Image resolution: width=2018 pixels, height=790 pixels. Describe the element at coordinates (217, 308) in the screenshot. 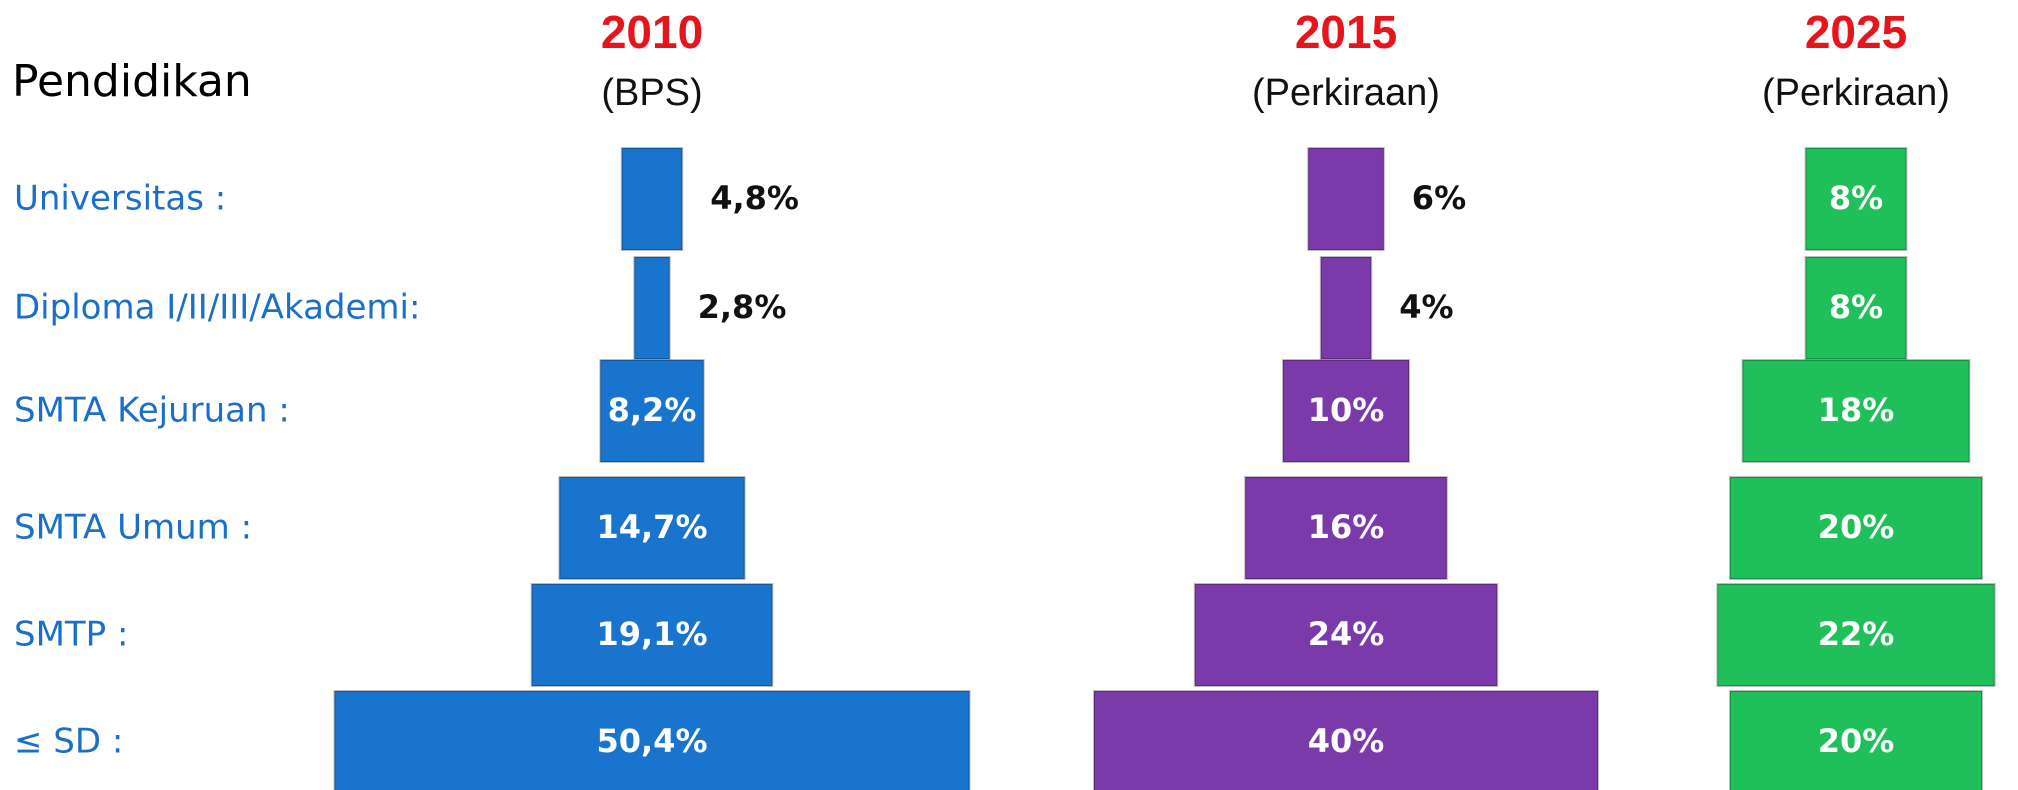

I see `category-label: Diploma I/II/III/Akademi:` at that location.